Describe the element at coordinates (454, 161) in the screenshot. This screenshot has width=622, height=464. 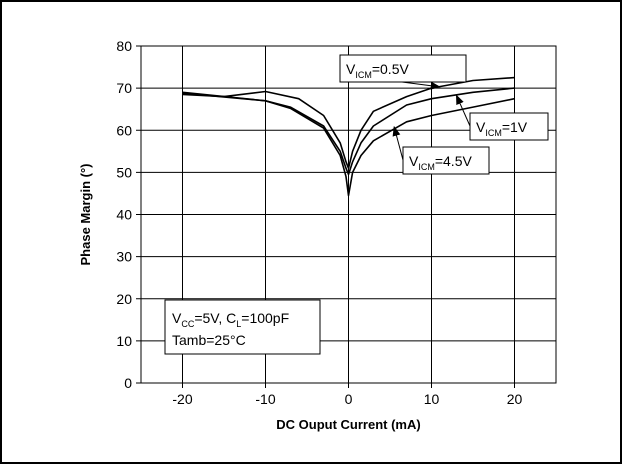
I see `label-part: =4.5V` at that location.